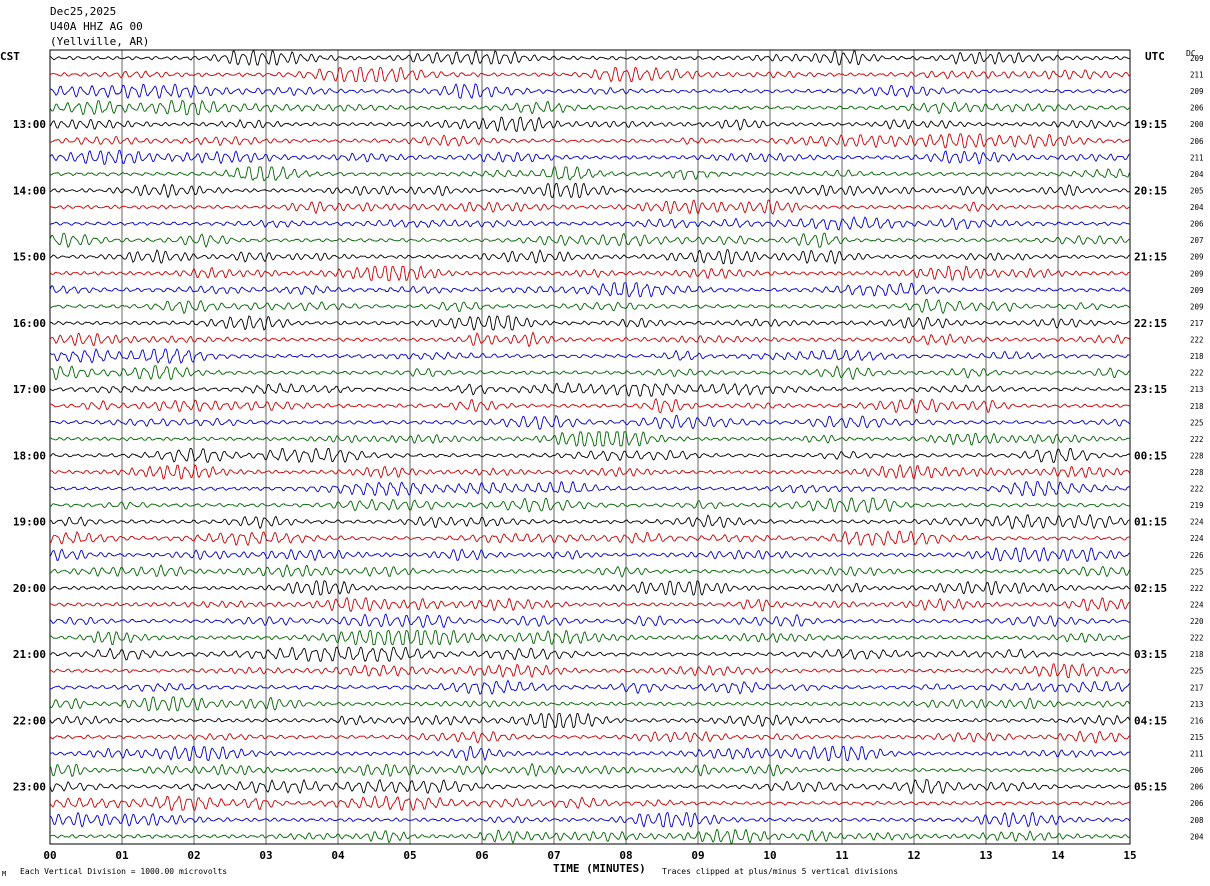 Image resolution: width=1210 pixels, height=886 pixels. What do you see at coordinates (29, 720) in the screenshot?
I see `left-time-label: 22:00` at bounding box center [29, 720].